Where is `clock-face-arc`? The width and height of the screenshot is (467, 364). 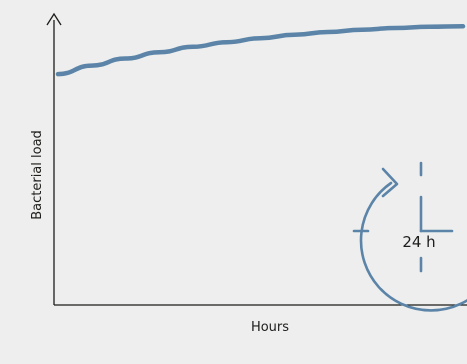 clock-face-arc is located at coordinates (413, 246).